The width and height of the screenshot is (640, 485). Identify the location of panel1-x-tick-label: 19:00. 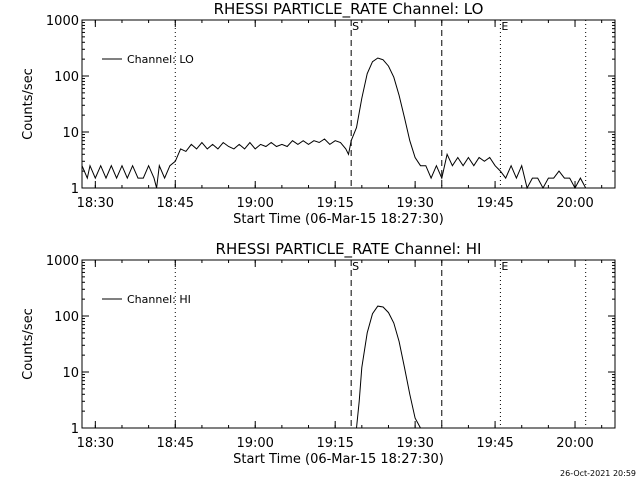
(254, 203).